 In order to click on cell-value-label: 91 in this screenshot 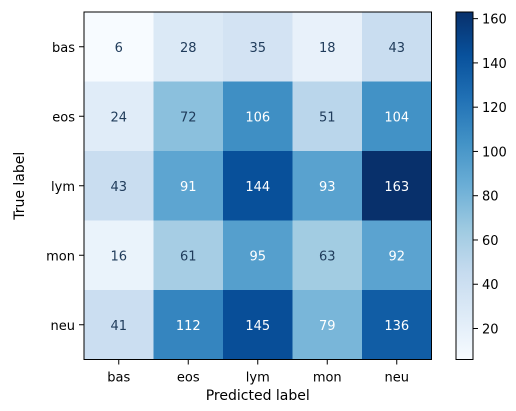, I will do `click(188, 187)`.